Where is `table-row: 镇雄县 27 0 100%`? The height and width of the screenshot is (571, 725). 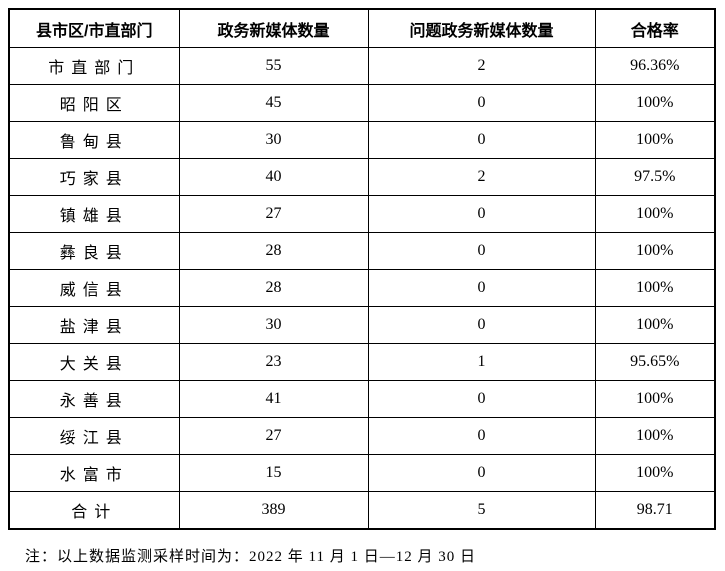 table-row: 镇雄县 27 0 100% is located at coordinates (362, 214).